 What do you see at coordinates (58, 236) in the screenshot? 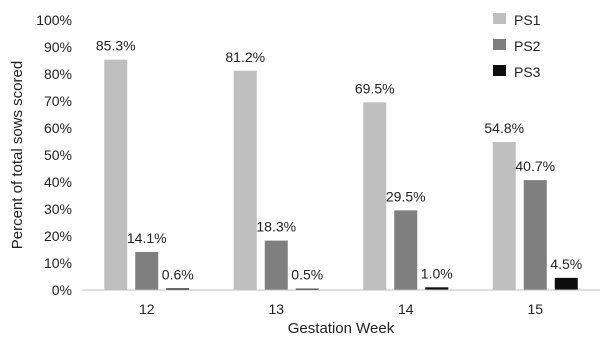
I see `y-tick-label: 20%` at bounding box center [58, 236].